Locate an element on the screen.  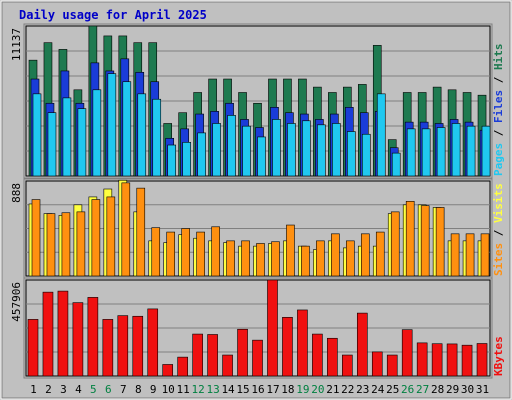
legend-files: Files is located at coordinates (498, 106).